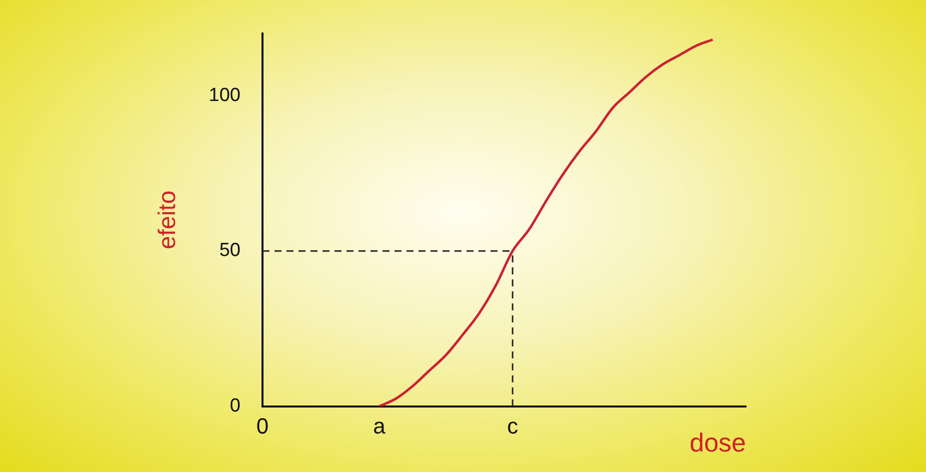 The width and height of the screenshot is (926, 472). I want to click on x-tick-label: a, so click(379, 426).